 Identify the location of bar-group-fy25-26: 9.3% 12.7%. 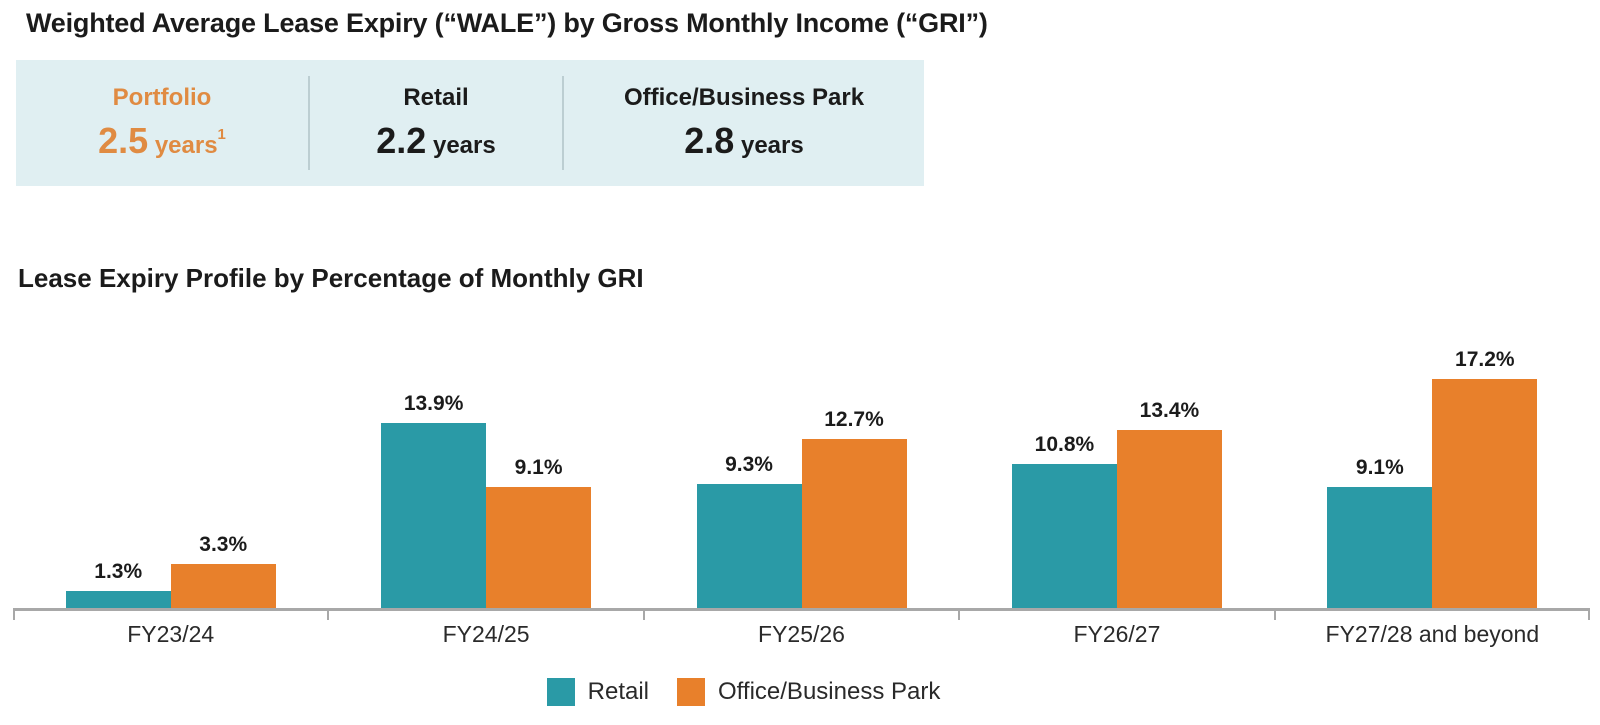
(801, 508).